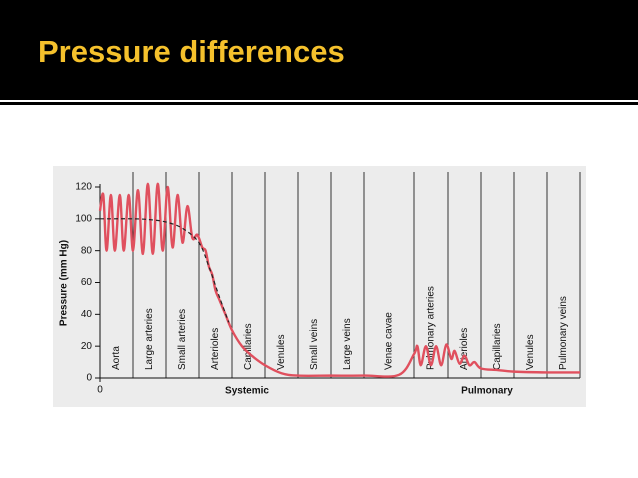 The height and width of the screenshot is (478, 638). I want to click on group-label: Systemic, so click(247, 391).